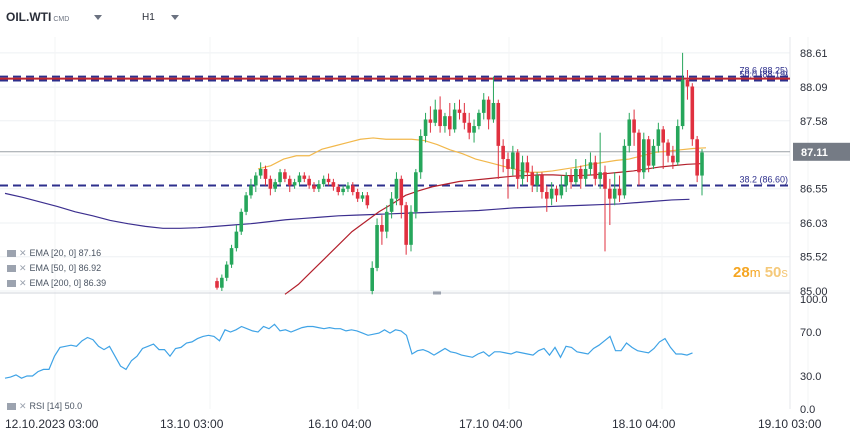  What do you see at coordinates (54, 268) in the screenshot?
I see `legend-ema50: ✕ EMA [50, 0] 86.92` at bounding box center [54, 268].